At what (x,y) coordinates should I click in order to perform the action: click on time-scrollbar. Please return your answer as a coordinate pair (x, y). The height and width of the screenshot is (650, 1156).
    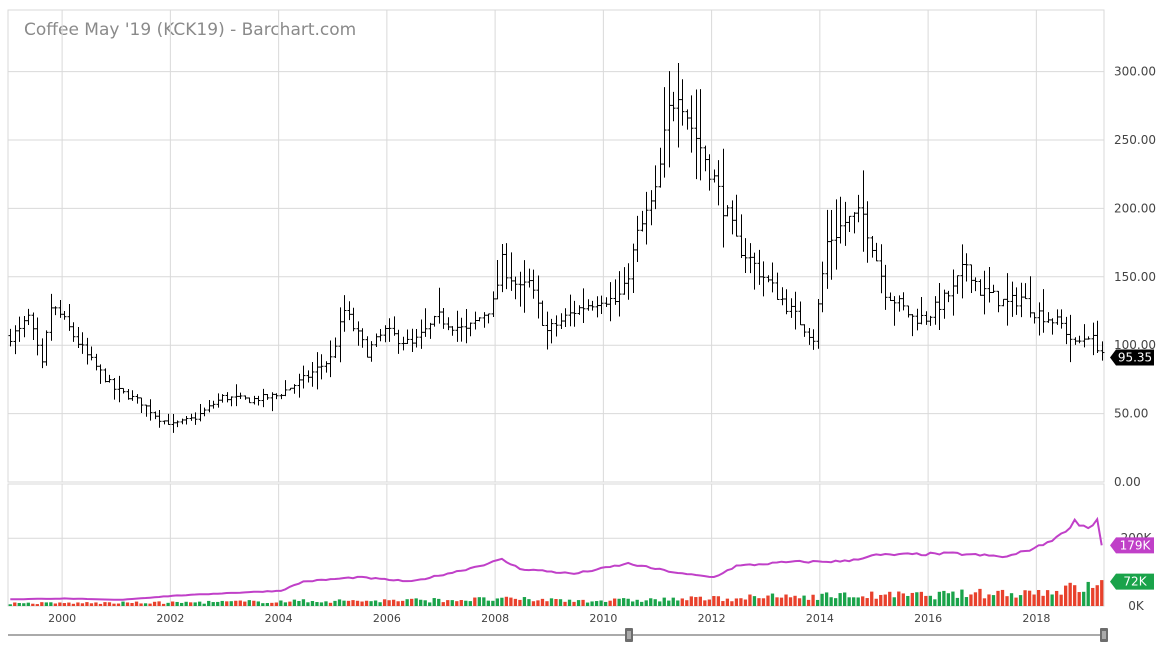
    Looking at the image, I should click on (558, 635).